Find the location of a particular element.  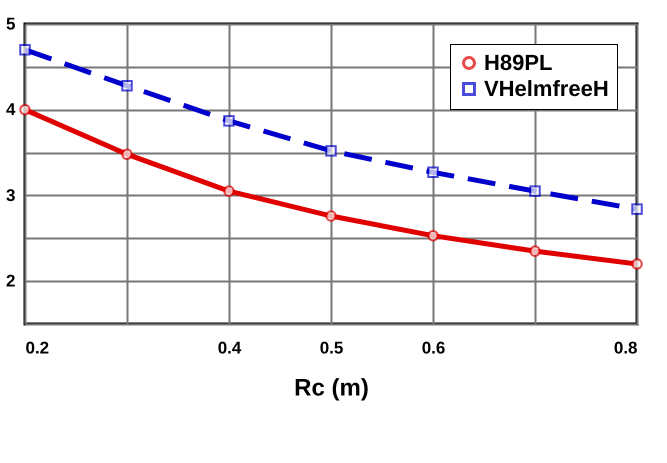

x-tick-label: 0.8 is located at coordinates (626, 348).